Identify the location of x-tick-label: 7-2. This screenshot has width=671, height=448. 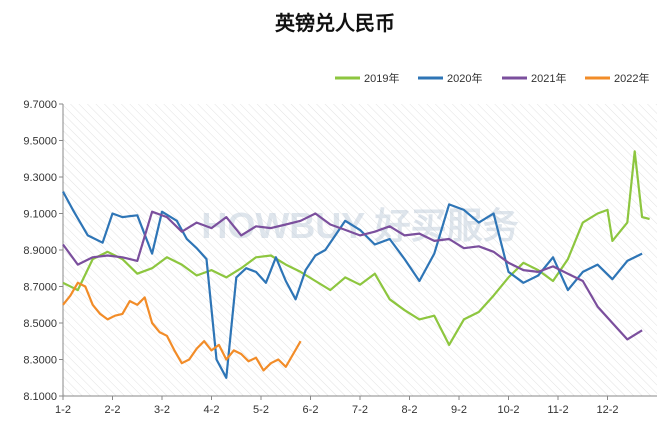
(360, 410).